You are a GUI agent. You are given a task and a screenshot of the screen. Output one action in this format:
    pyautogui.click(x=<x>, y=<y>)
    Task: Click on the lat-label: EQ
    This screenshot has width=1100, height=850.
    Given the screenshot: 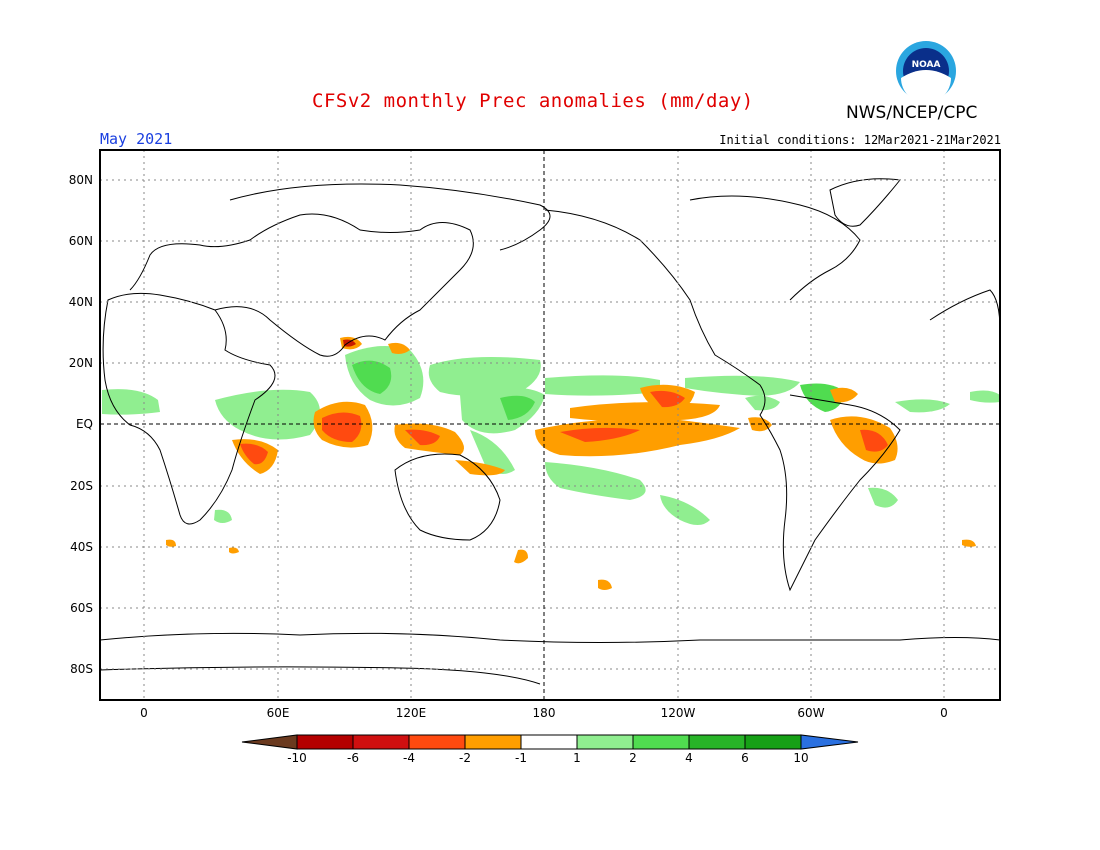 What is the action you would take?
    pyautogui.click(x=84, y=424)
    